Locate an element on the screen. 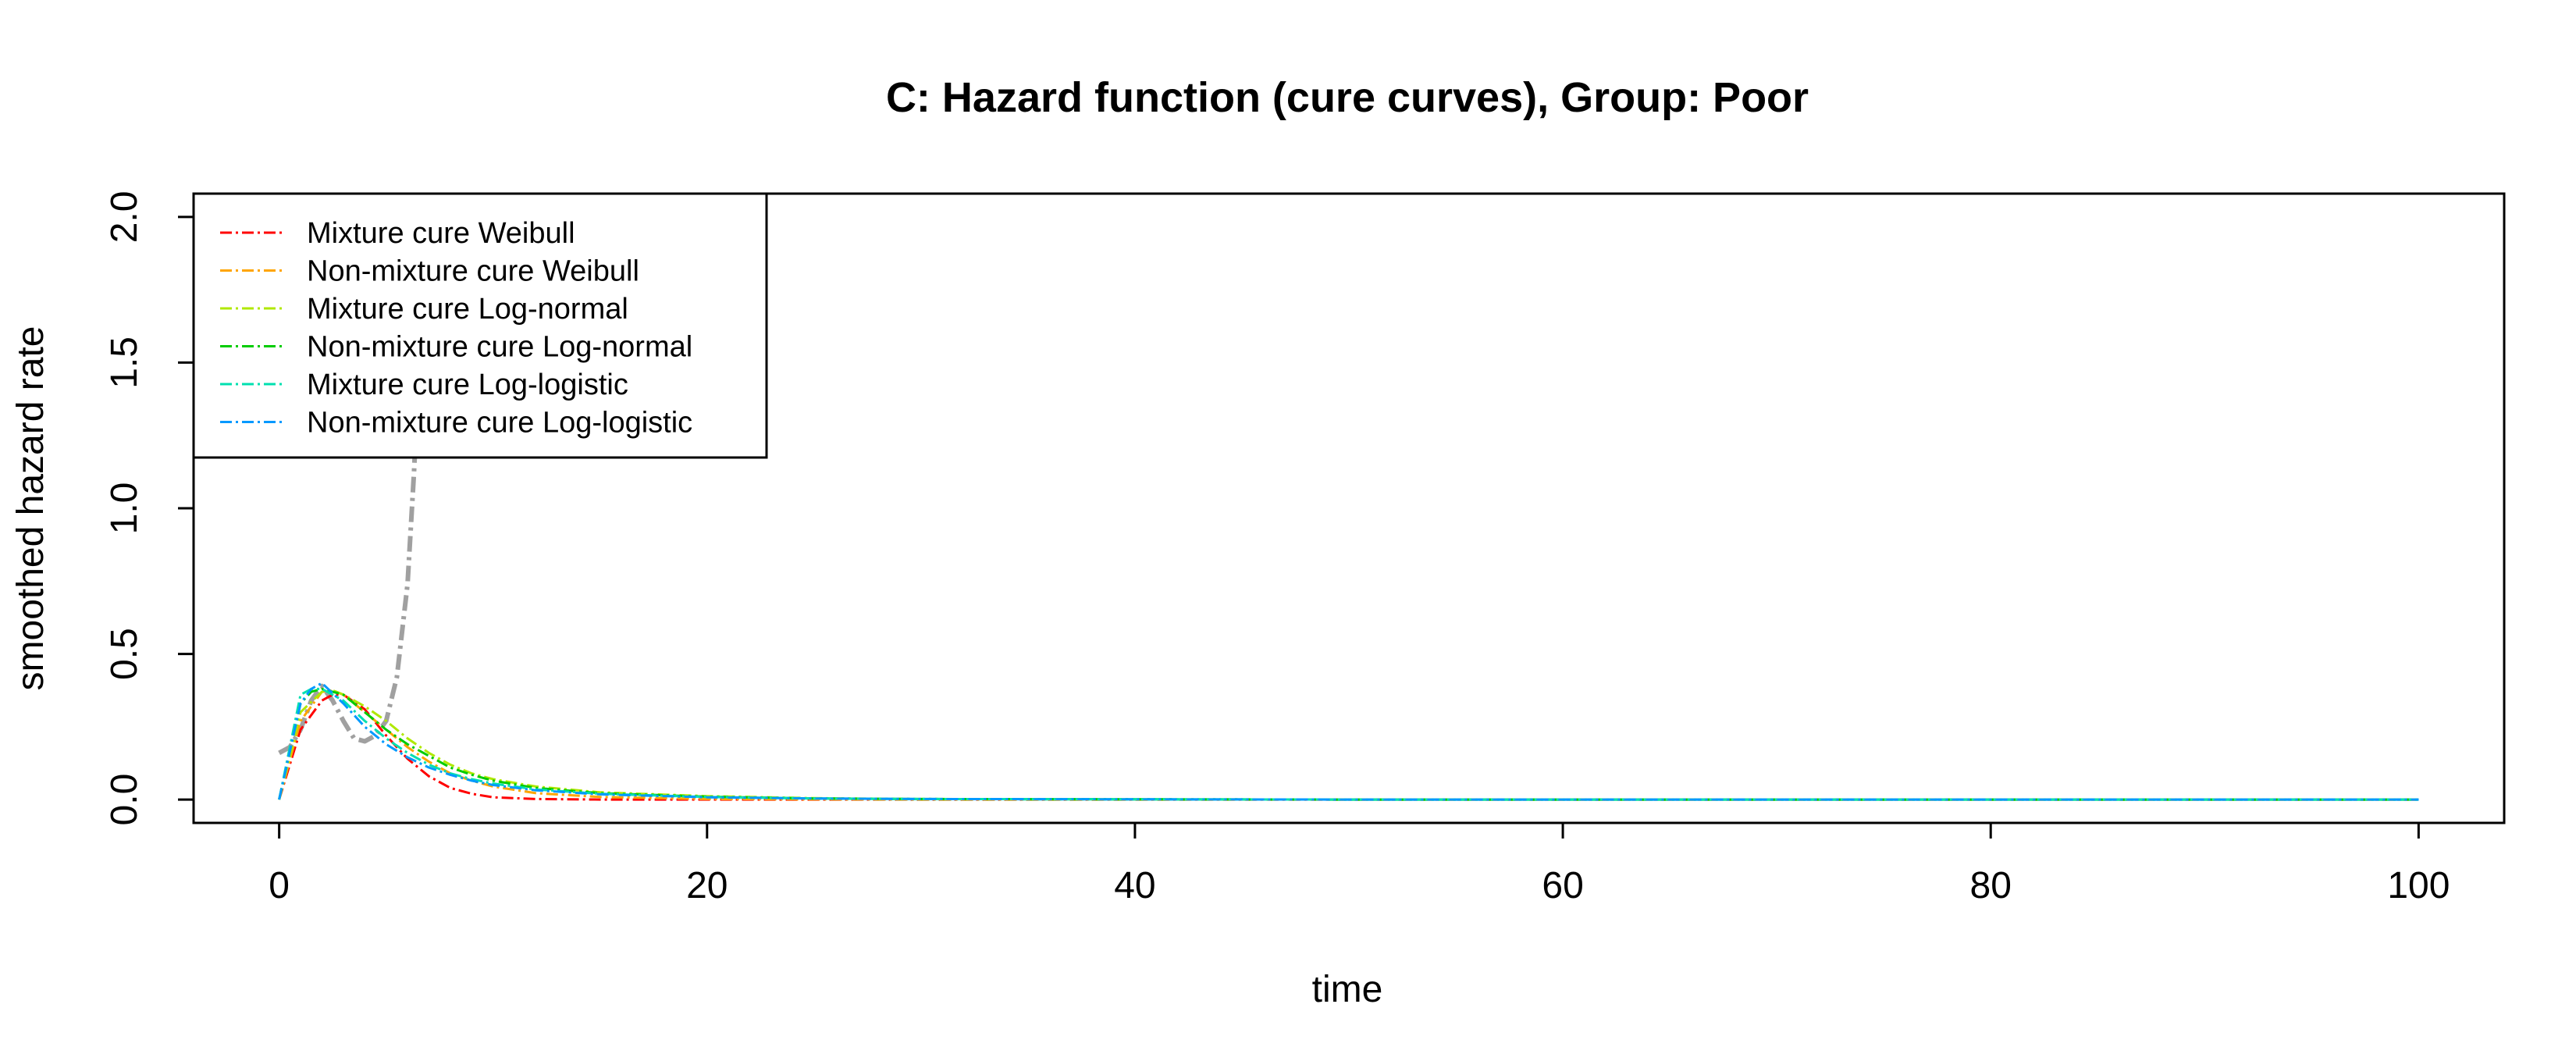 Image resolution: width=2576 pixels, height=1054 pixels. series-line-mixture-cure-log-normal is located at coordinates (1348, 745).